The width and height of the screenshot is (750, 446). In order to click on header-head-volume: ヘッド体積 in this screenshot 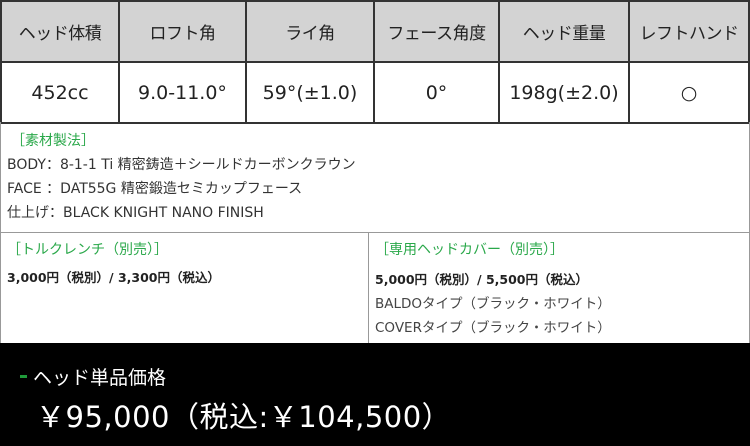, I will do `click(60, 31)`.